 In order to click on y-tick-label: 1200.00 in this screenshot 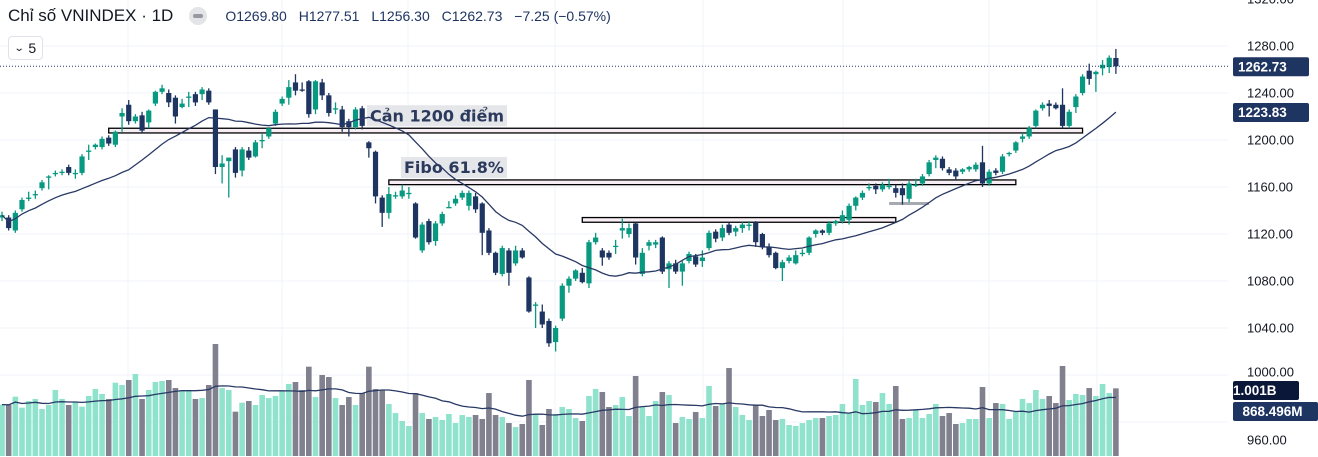, I will do `click(1270, 140)`.